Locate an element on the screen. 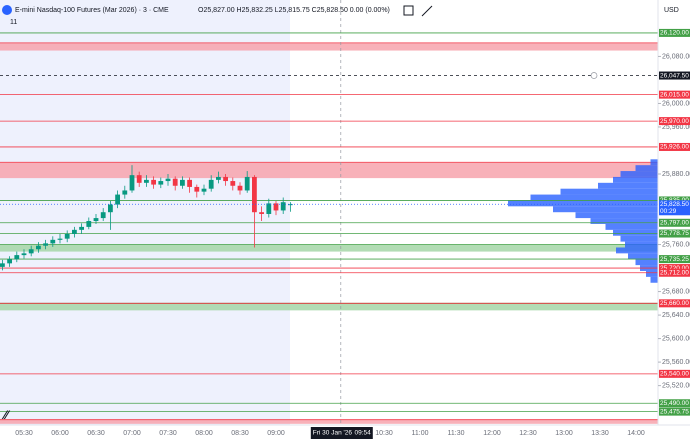 The image size is (690, 441). crosshair-time-tag is located at coordinates (341, 433).